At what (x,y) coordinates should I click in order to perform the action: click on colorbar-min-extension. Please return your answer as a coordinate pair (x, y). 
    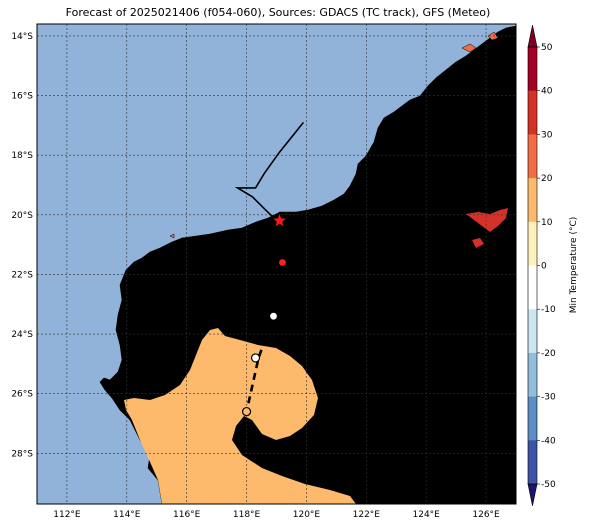
    Looking at the image, I should click on (532, 495).